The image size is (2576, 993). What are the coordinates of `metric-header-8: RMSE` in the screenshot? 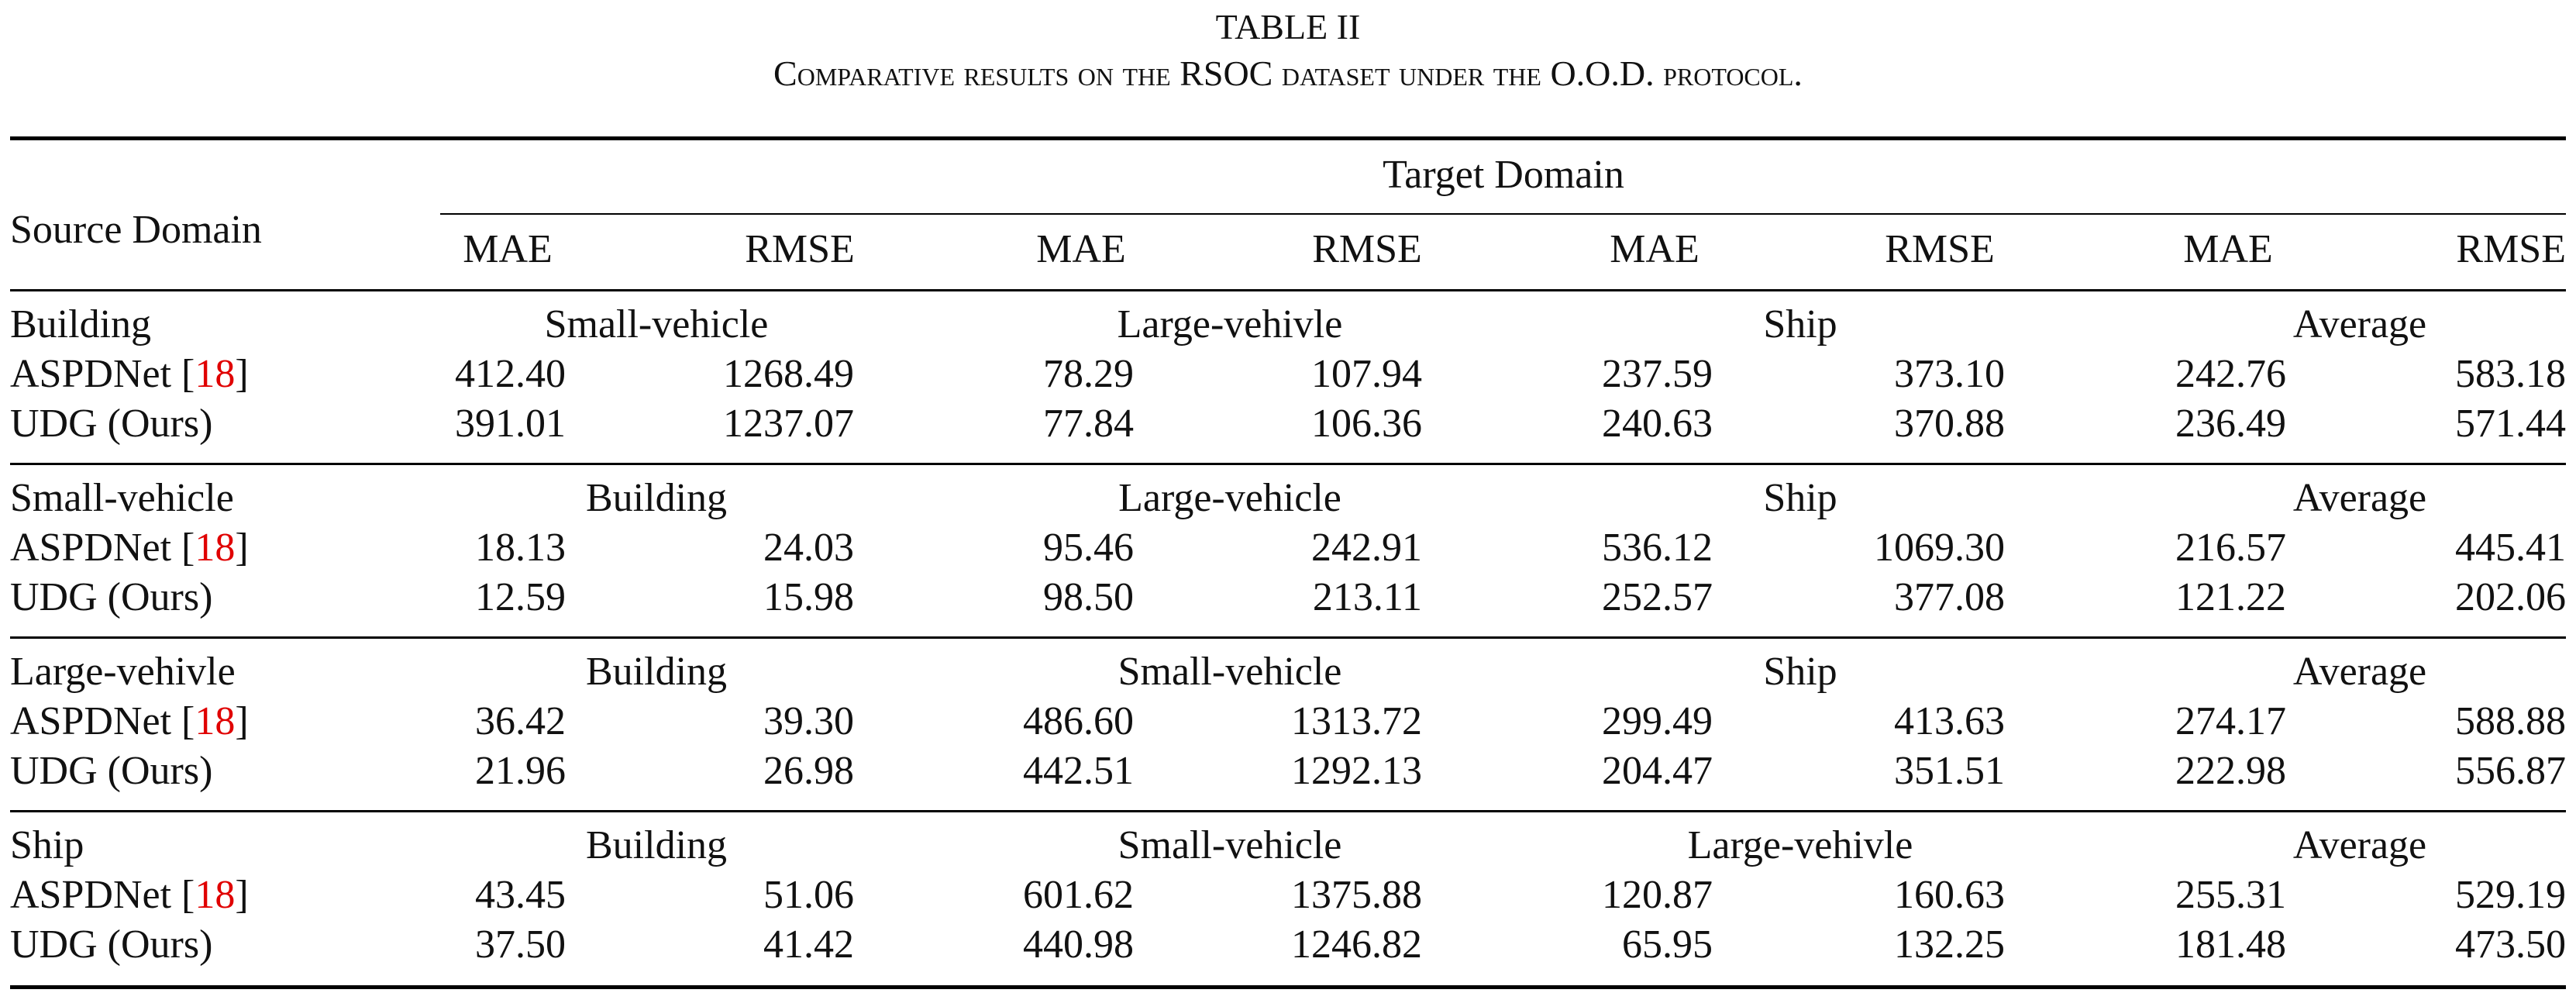 It's located at (2511, 249).